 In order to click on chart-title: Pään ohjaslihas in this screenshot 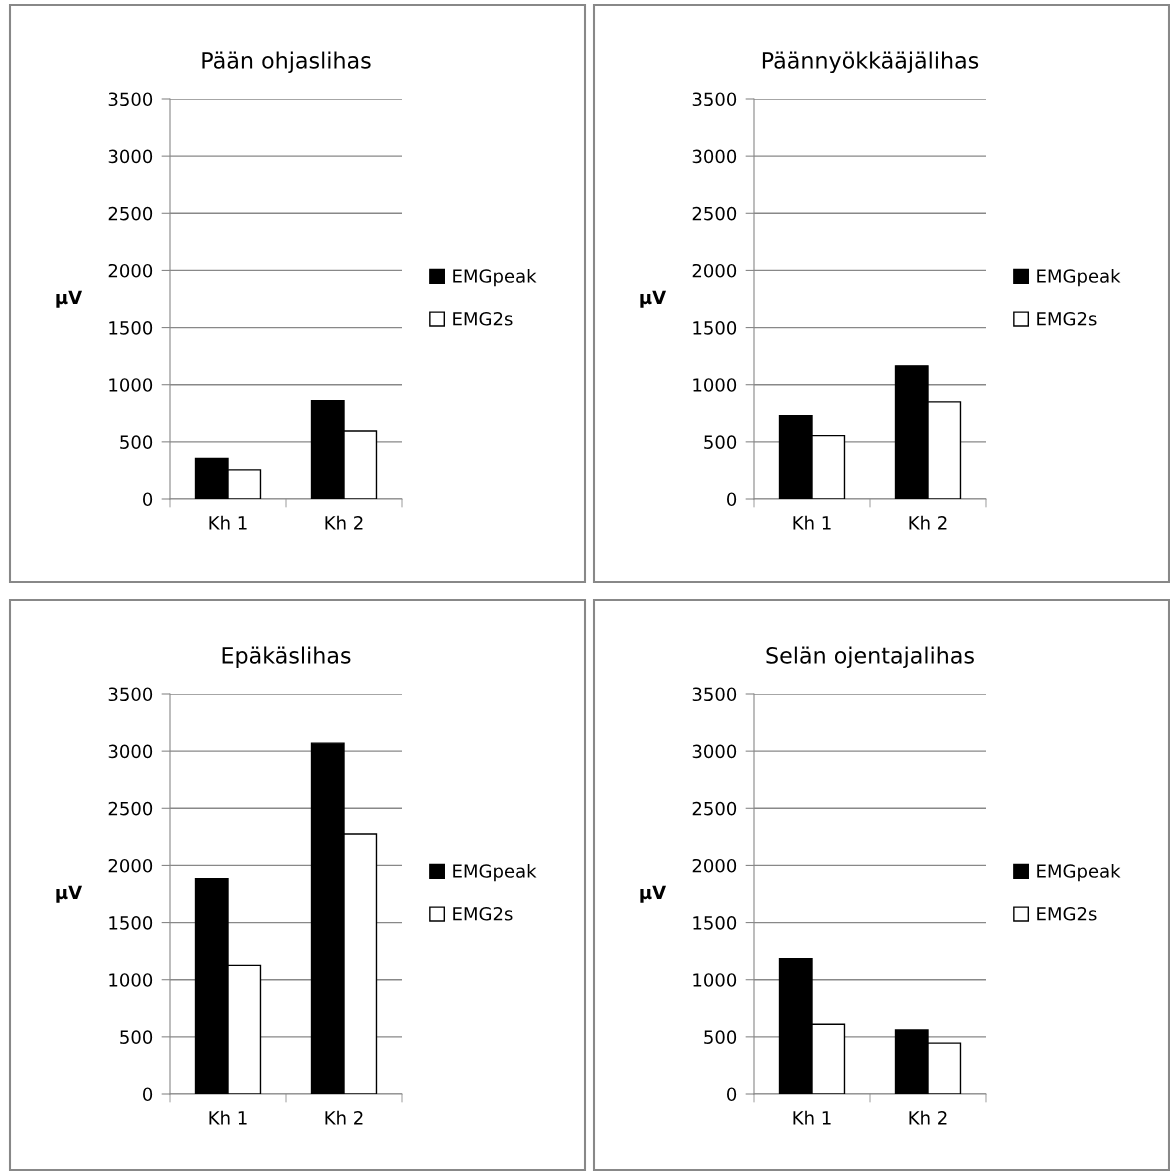, I will do `click(286, 62)`.